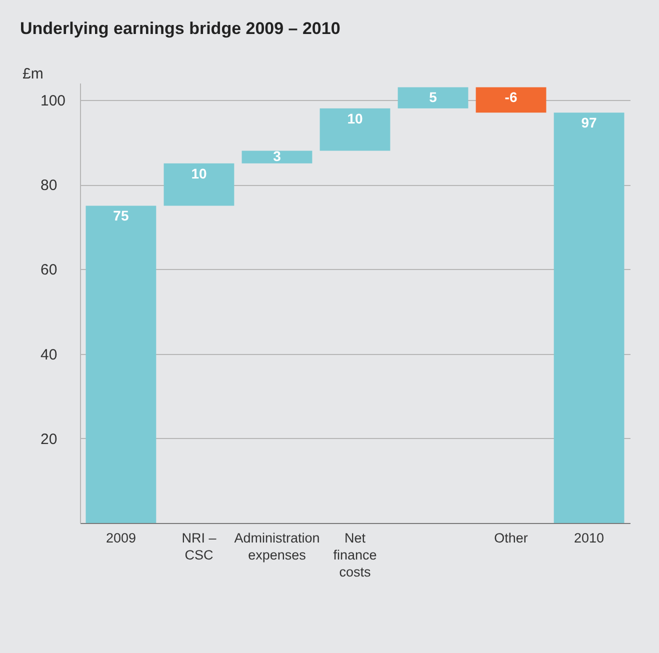 The image size is (659, 653). I want to click on x-tick-label: Net finance costs, so click(355, 555).